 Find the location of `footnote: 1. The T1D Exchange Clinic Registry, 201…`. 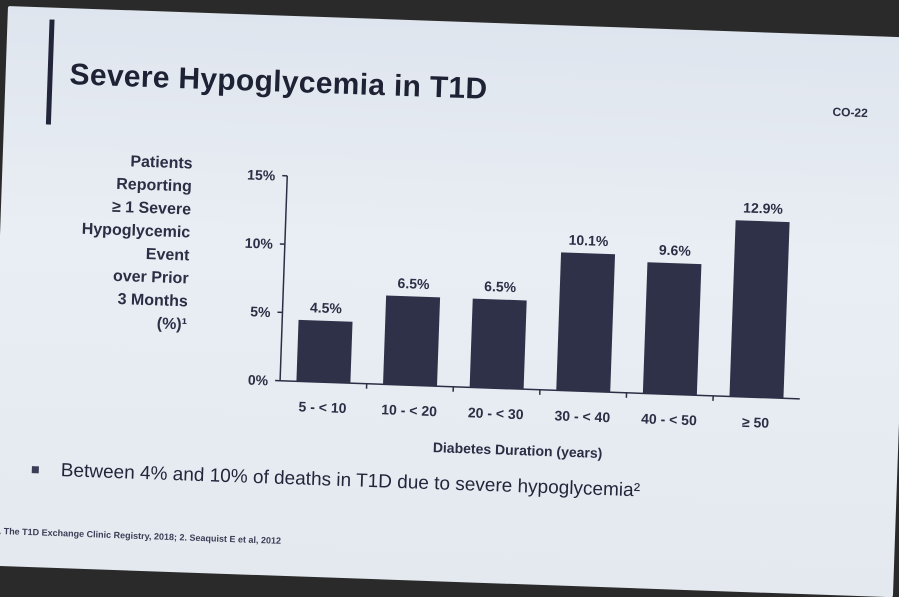

footnote: 1. The T1D Exchange Clinic Registry, 201… is located at coordinates (140, 536).